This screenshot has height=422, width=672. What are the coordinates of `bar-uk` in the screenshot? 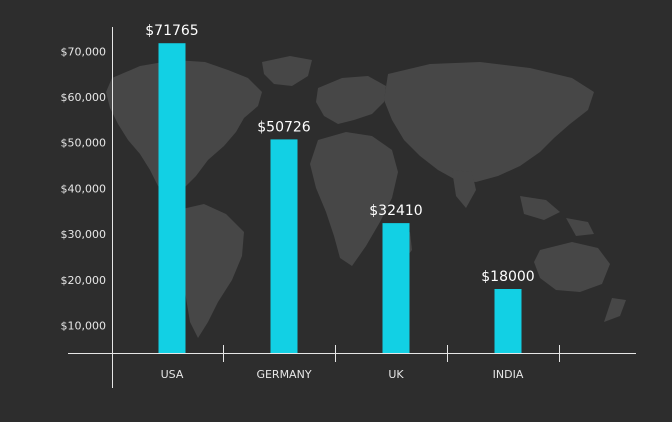 It's located at (396, 288).